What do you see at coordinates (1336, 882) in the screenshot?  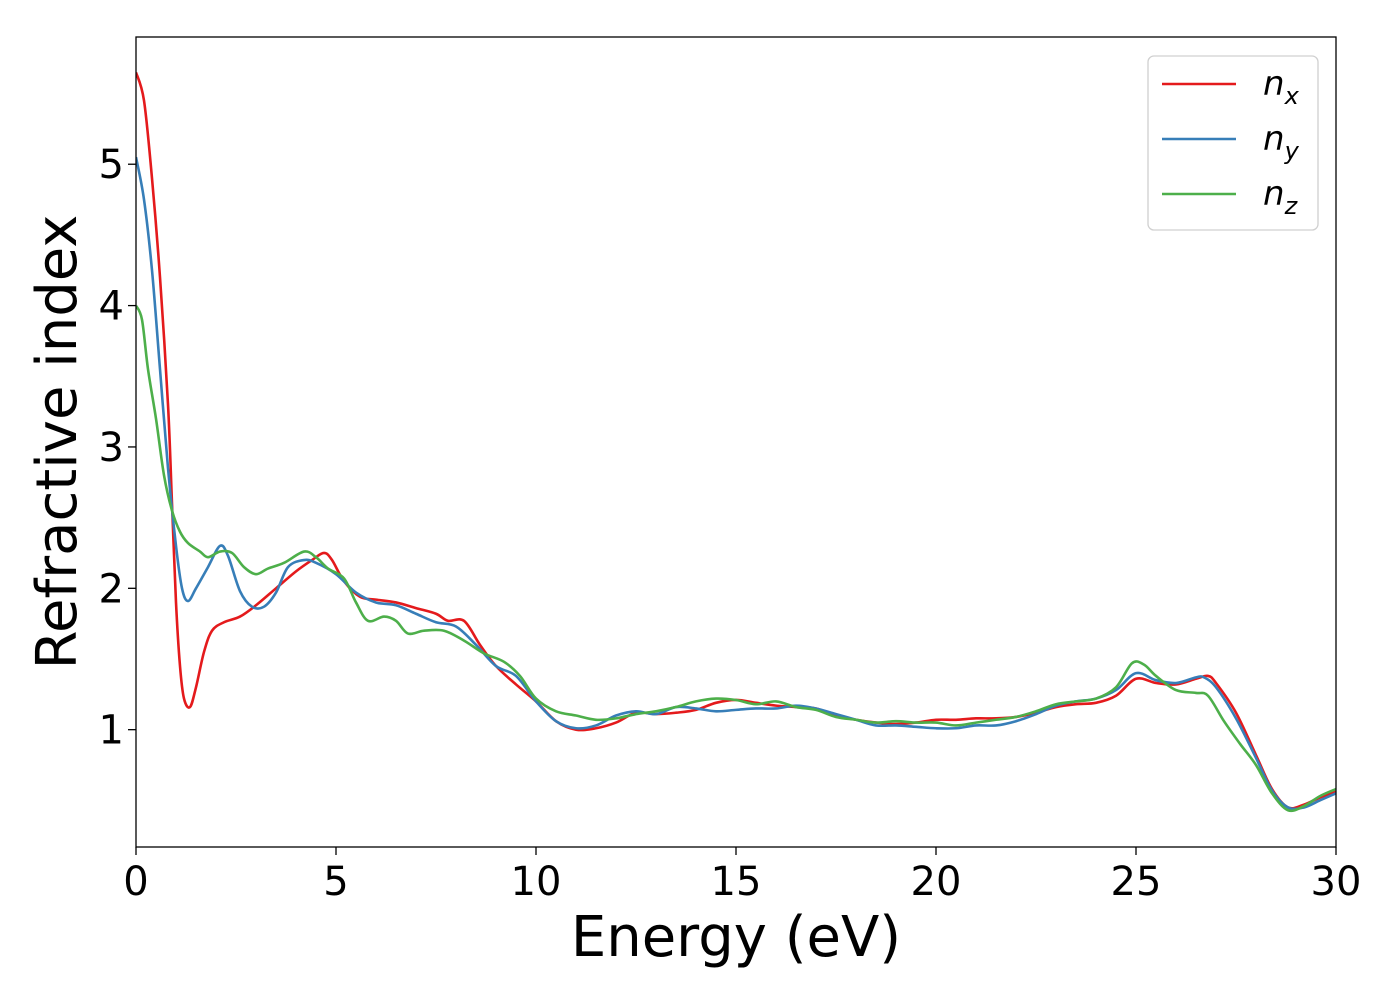 I see `x-tick-label: 30` at bounding box center [1336, 882].